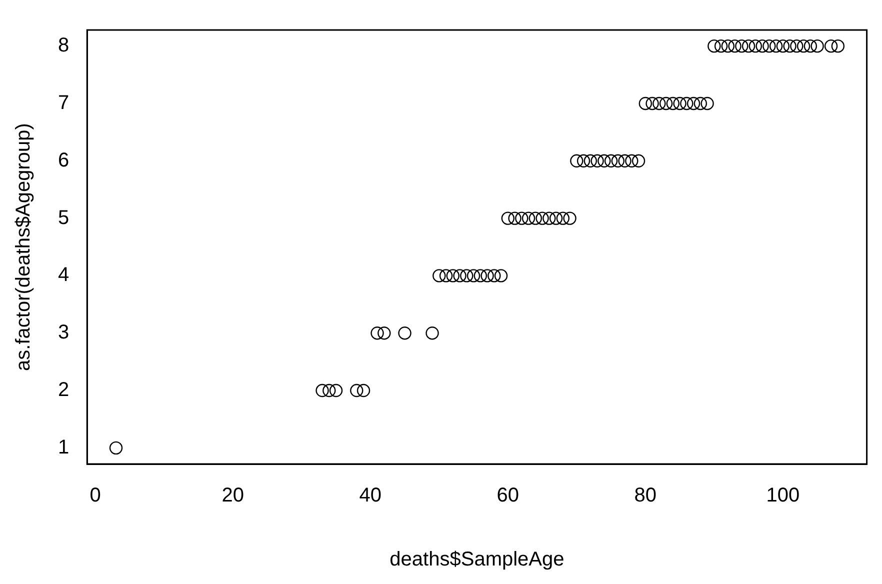 The height and width of the screenshot is (584, 882). I want to click on y-tick-label: 6, so click(64, 160).